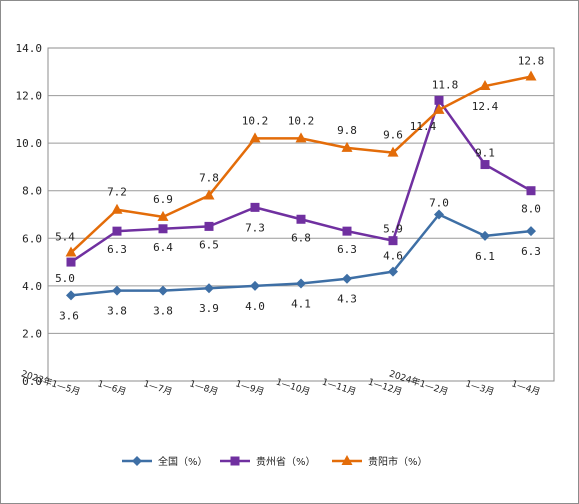 This screenshot has width=579, height=504. I want to click on data-label: 9.6, so click(393, 135).